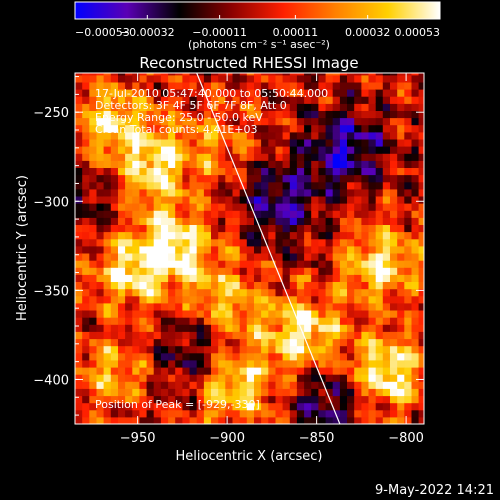 Image resolution: width=500 pixels, height=500 pixels. What do you see at coordinates (227, 438) in the screenshot?
I see `x-tick-label: −900` at bounding box center [227, 438].